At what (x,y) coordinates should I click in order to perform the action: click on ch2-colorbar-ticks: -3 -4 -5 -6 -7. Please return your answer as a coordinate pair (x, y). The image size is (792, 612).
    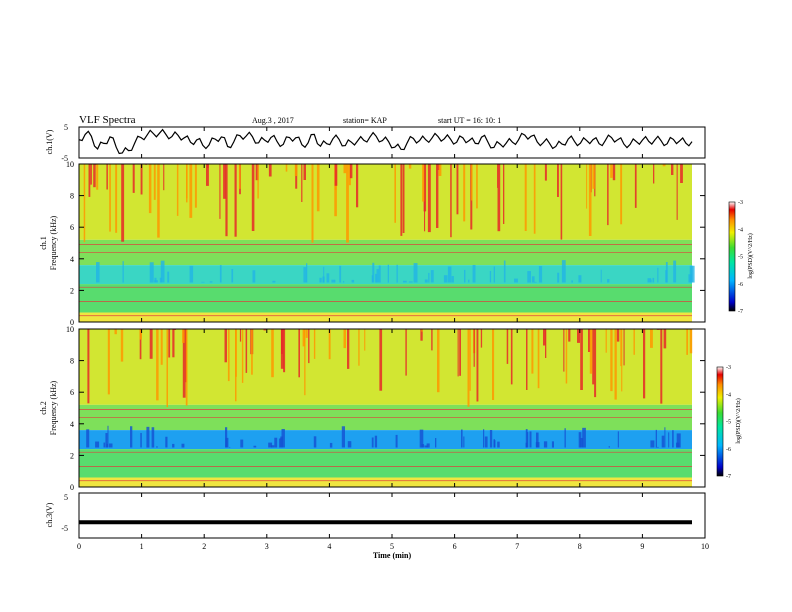
    Looking at the image, I should click on (728, 422).